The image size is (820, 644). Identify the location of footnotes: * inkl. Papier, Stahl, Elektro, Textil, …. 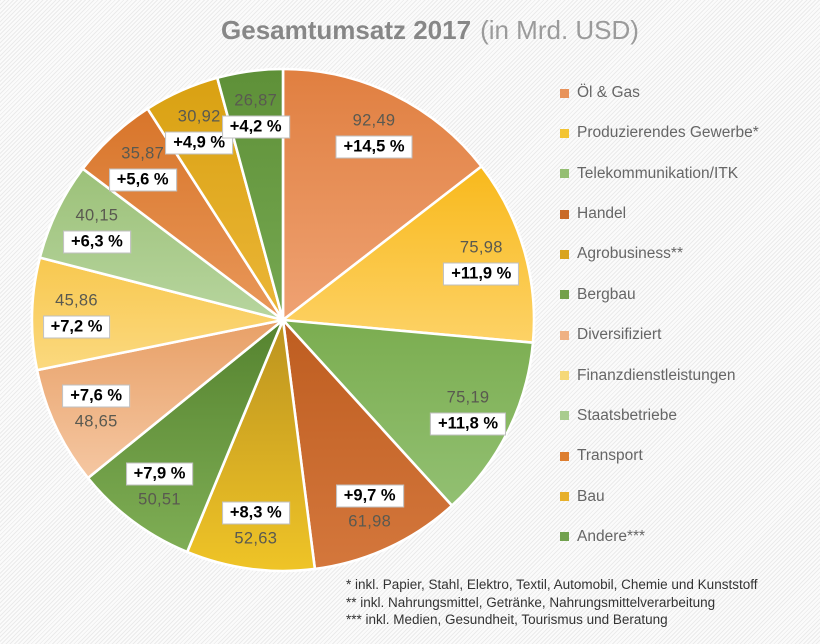
(551, 602).